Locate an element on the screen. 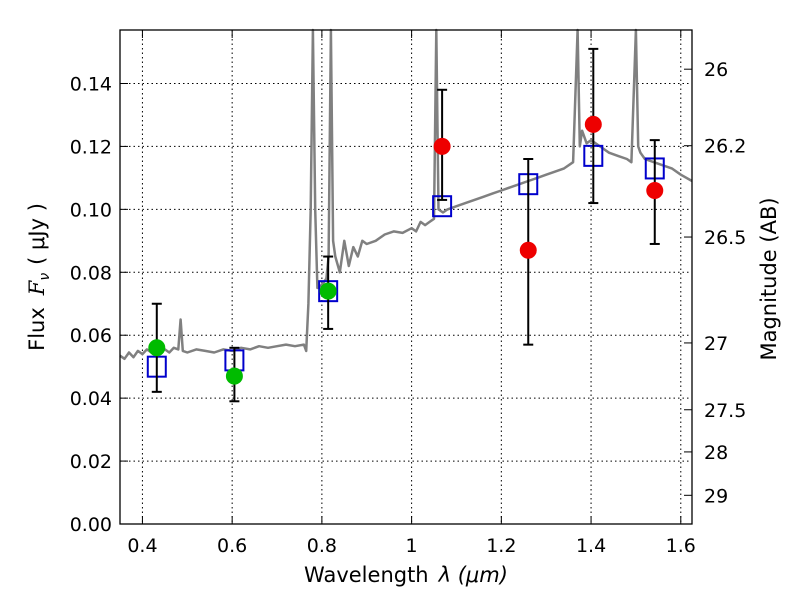 Image resolution: width=800 pixels, height=600 pixels. mag-tick-label: 27 is located at coordinates (716, 344).